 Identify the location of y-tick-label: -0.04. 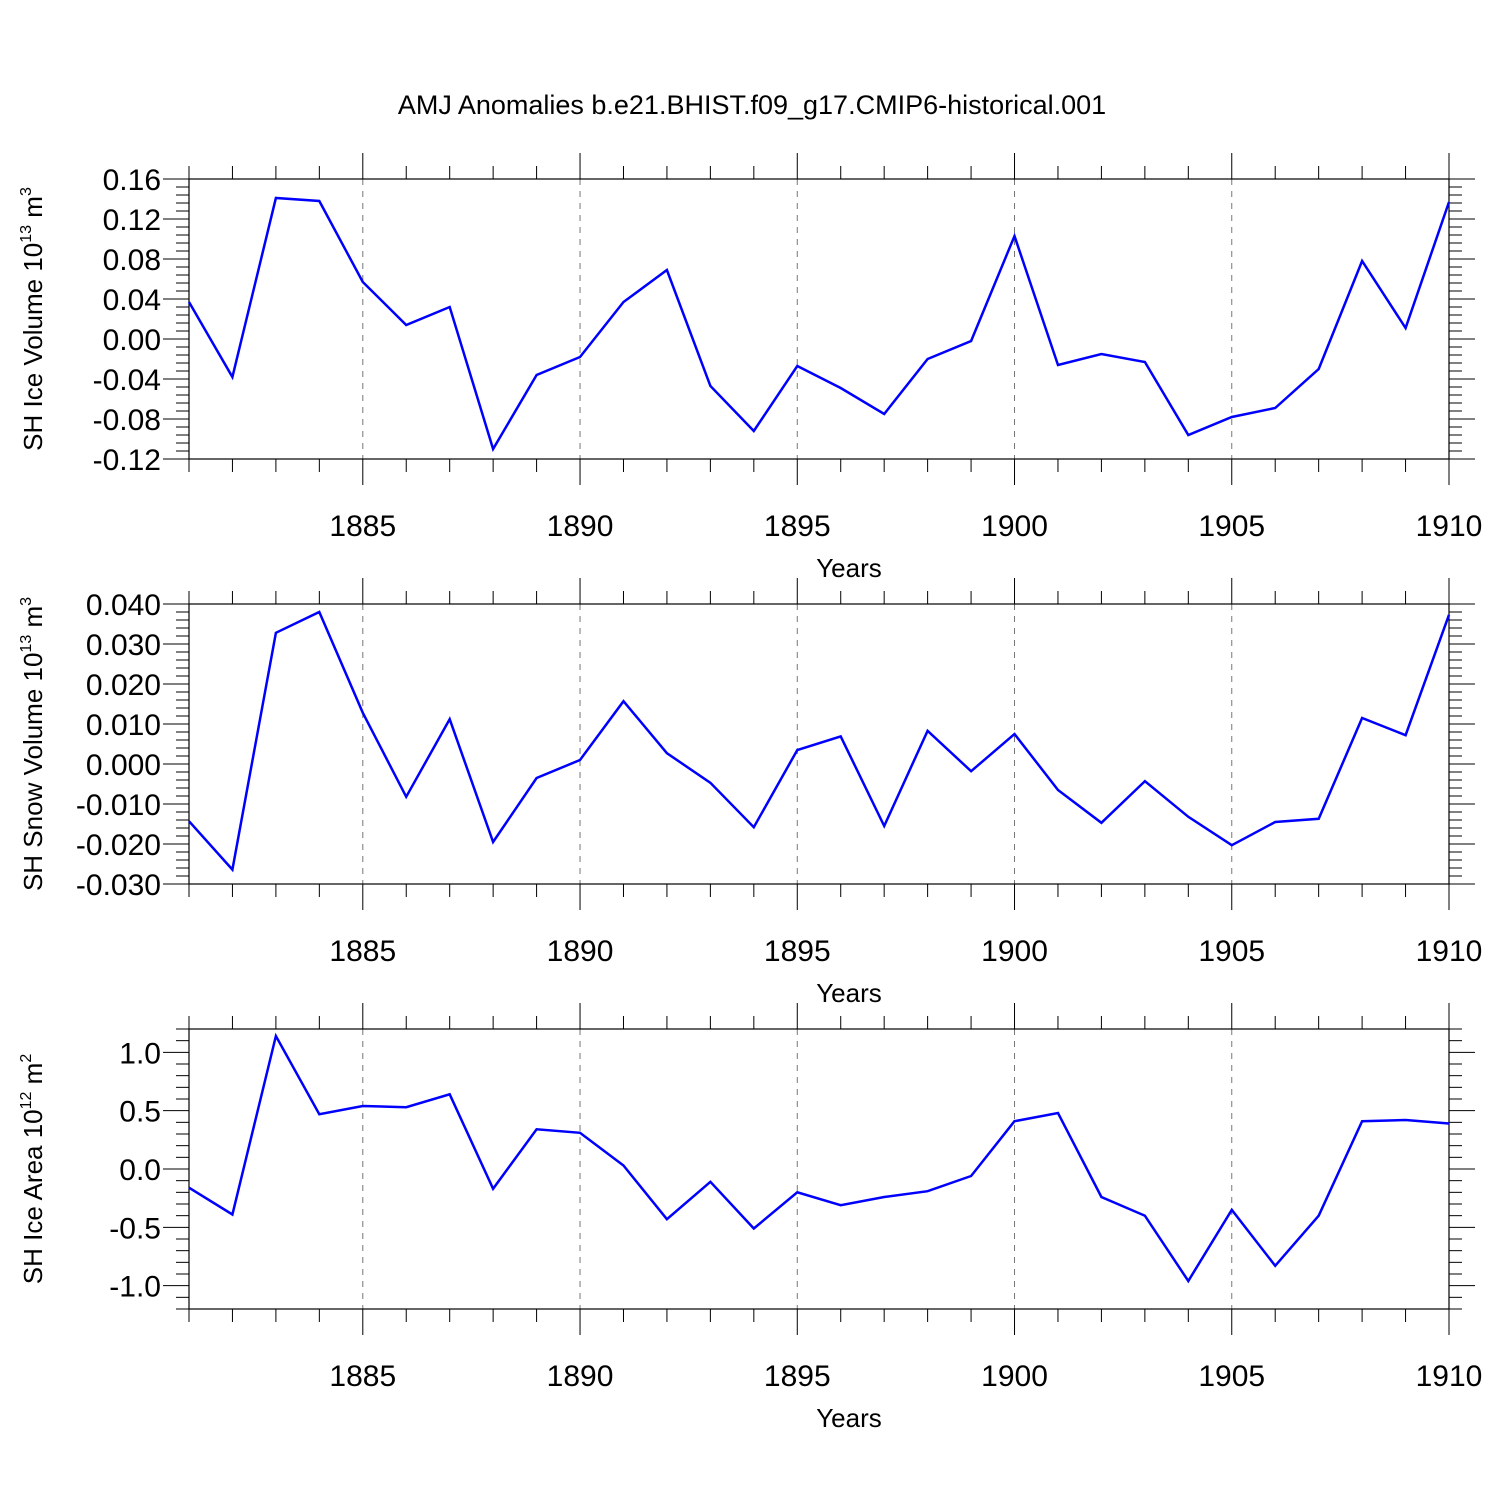
(127, 380).